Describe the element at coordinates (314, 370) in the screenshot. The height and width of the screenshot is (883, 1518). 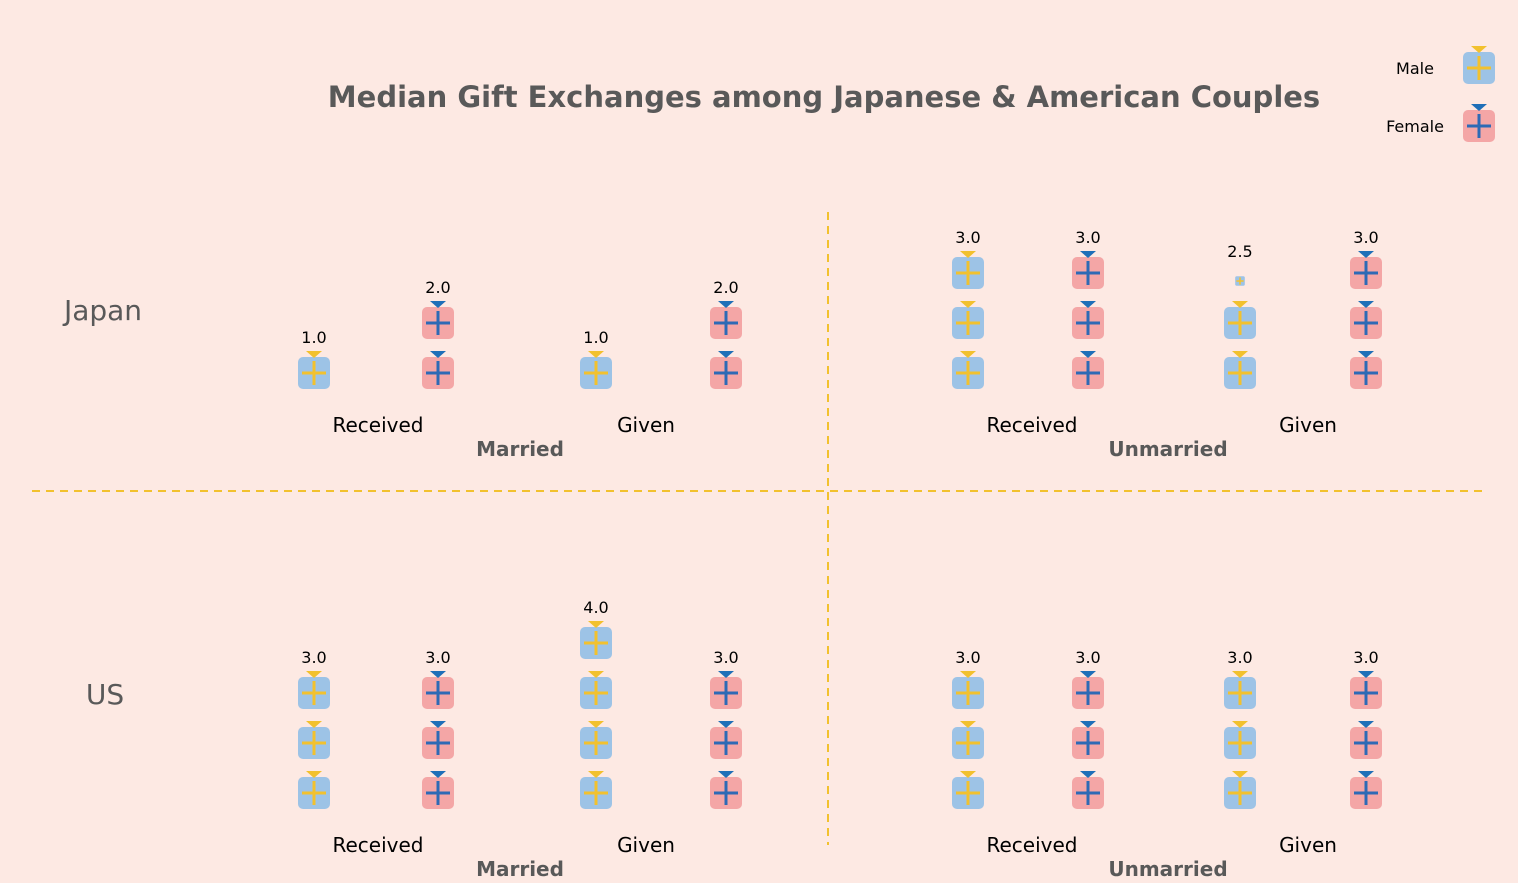
I see `gift-icon-japan-married-received-male` at that location.